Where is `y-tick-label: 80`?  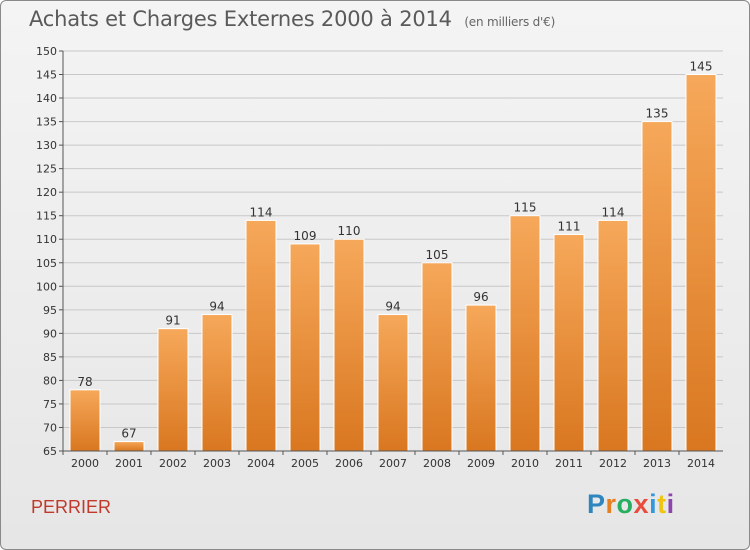
y-tick-label: 80 is located at coordinates (50, 380).